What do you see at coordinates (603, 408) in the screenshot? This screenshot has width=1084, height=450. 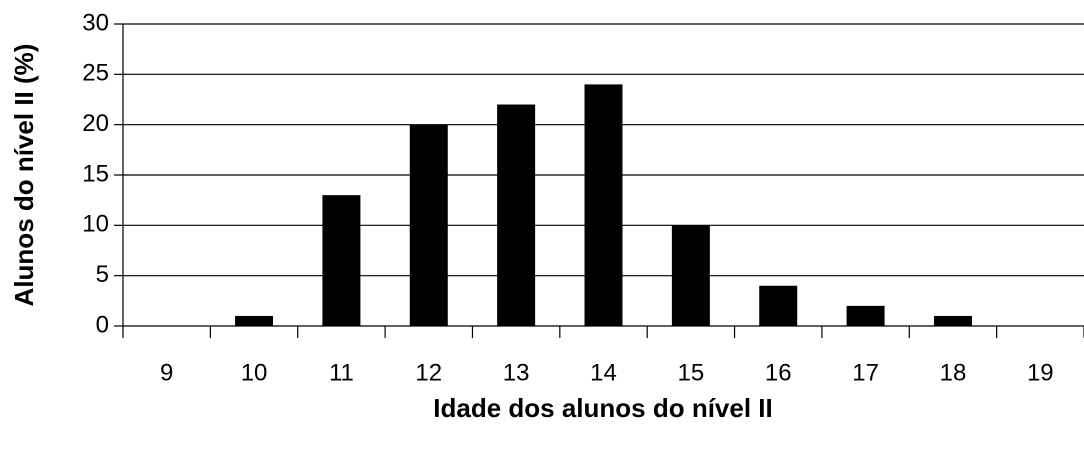 I see `x-axis-title: Idade dos alunos do nível II` at bounding box center [603, 408].